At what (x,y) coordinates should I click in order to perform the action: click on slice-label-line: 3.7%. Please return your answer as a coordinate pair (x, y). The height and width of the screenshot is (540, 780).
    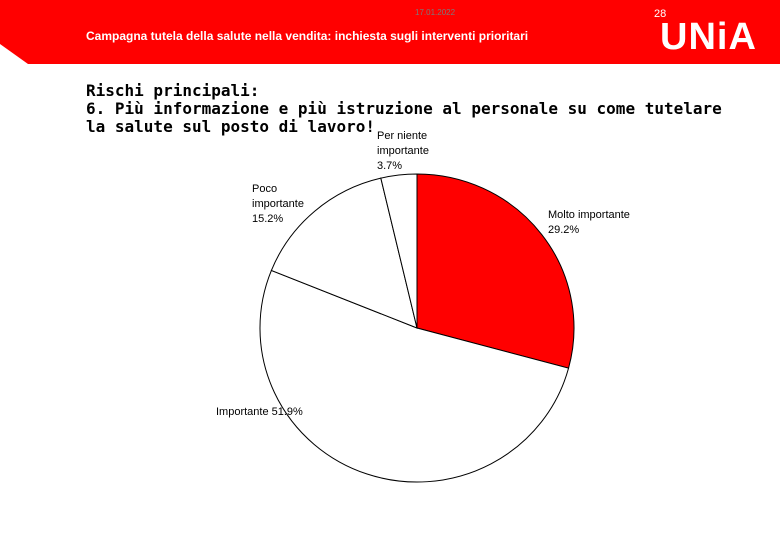
    Looking at the image, I should click on (390, 166).